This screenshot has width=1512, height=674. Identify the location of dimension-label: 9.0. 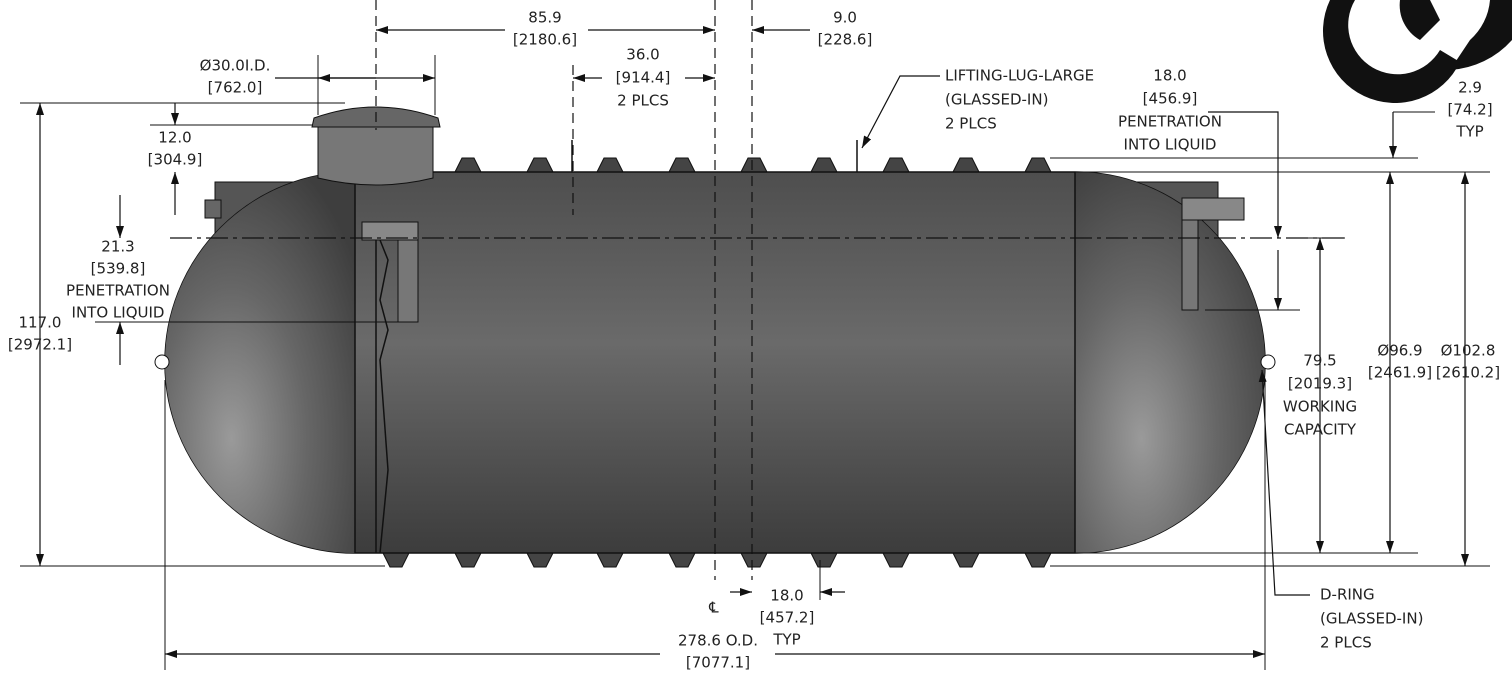
(845, 18).